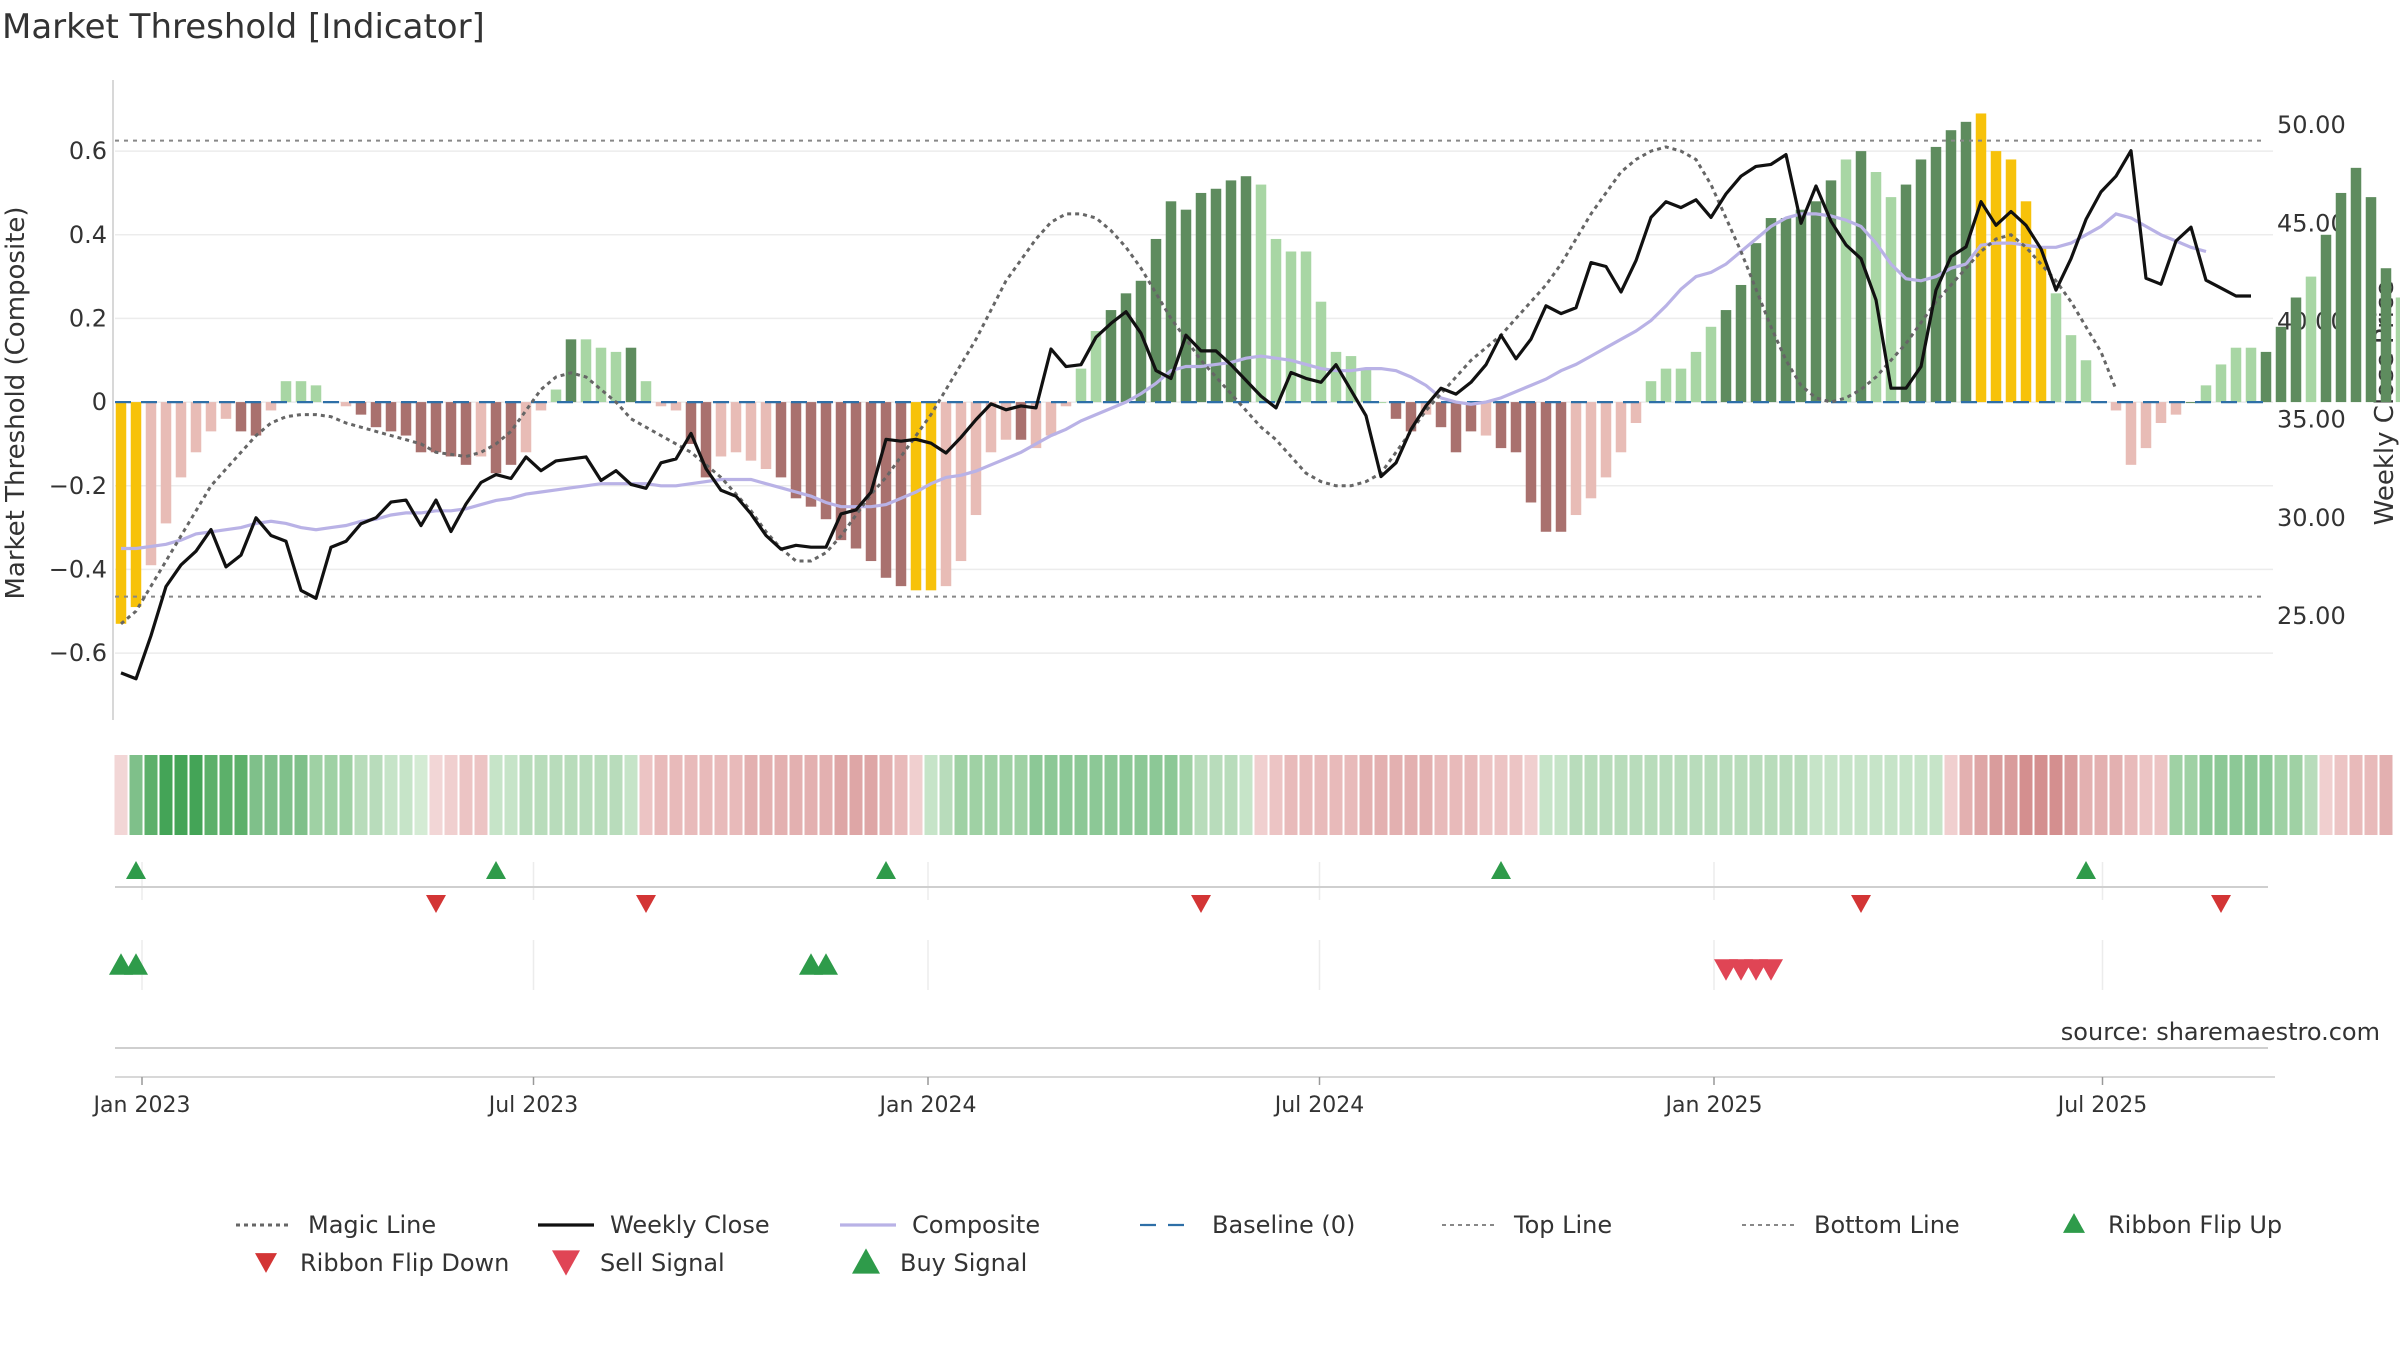 This screenshot has width=2400, height=1350. What do you see at coordinates (638, 1263) in the screenshot?
I see `legend-item: Sell Signal` at bounding box center [638, 1263].